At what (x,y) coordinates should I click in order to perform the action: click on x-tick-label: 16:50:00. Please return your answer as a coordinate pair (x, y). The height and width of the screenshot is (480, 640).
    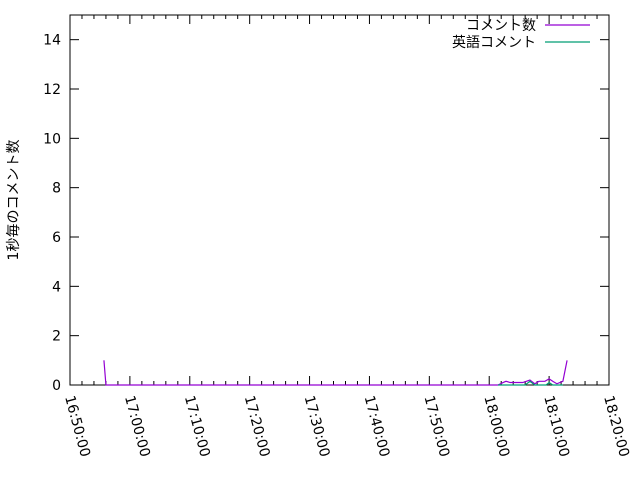
    Looking at the image, I should click on (77, 426).